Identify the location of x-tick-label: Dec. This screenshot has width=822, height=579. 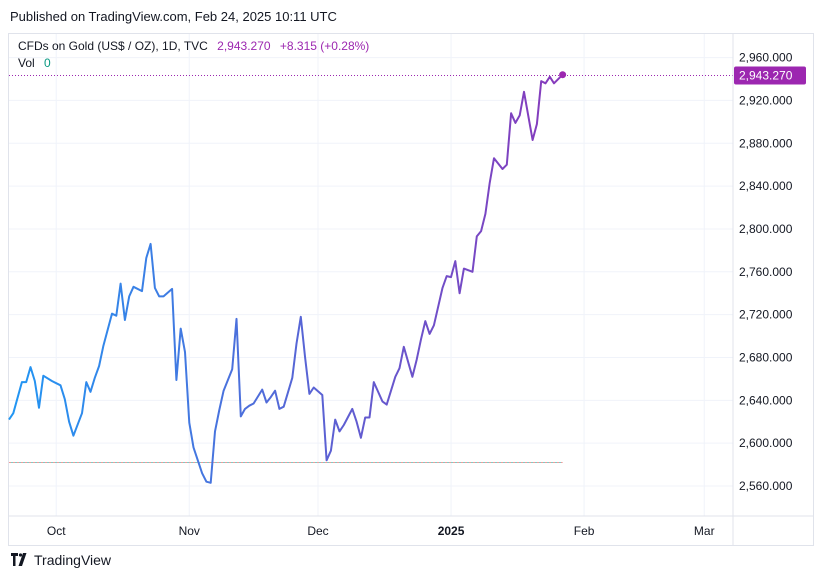
(317, 531).